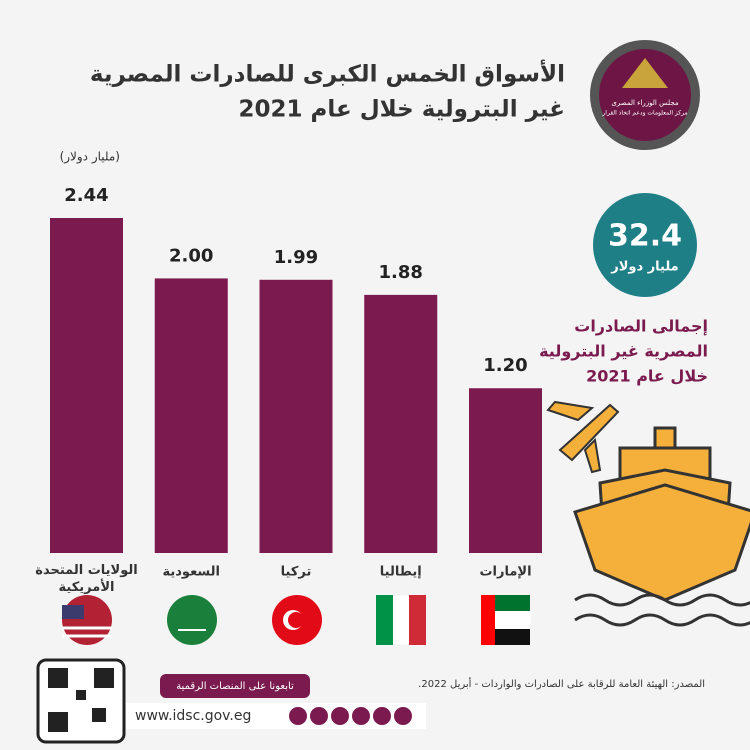  I want to click on ship-icon, so click(661, 526).